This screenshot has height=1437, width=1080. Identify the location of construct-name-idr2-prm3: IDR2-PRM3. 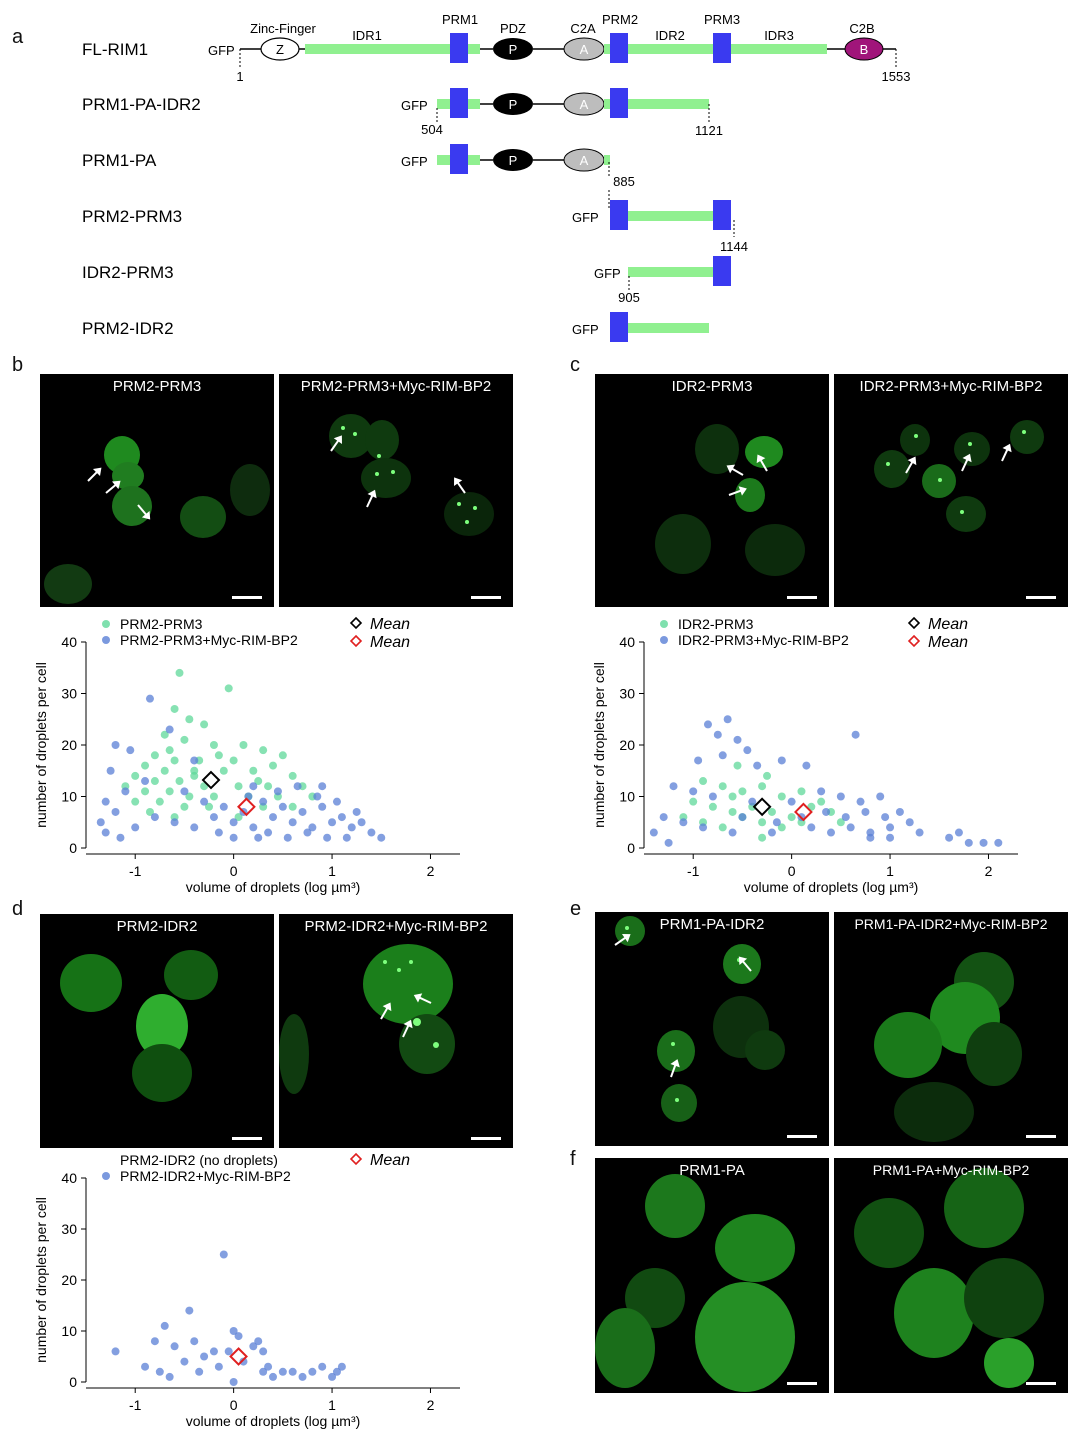
(128, 272).